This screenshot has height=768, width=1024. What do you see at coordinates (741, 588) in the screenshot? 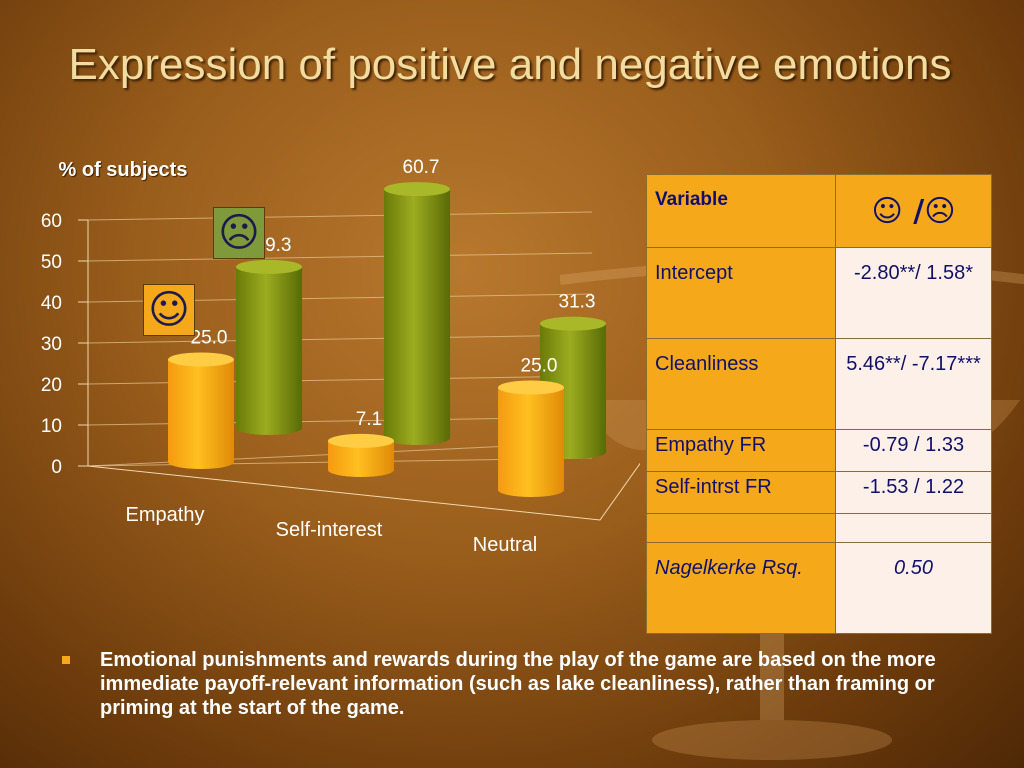
I see `row-variable: Nagelkerke Rsq.` at bounding box center [741, 588].